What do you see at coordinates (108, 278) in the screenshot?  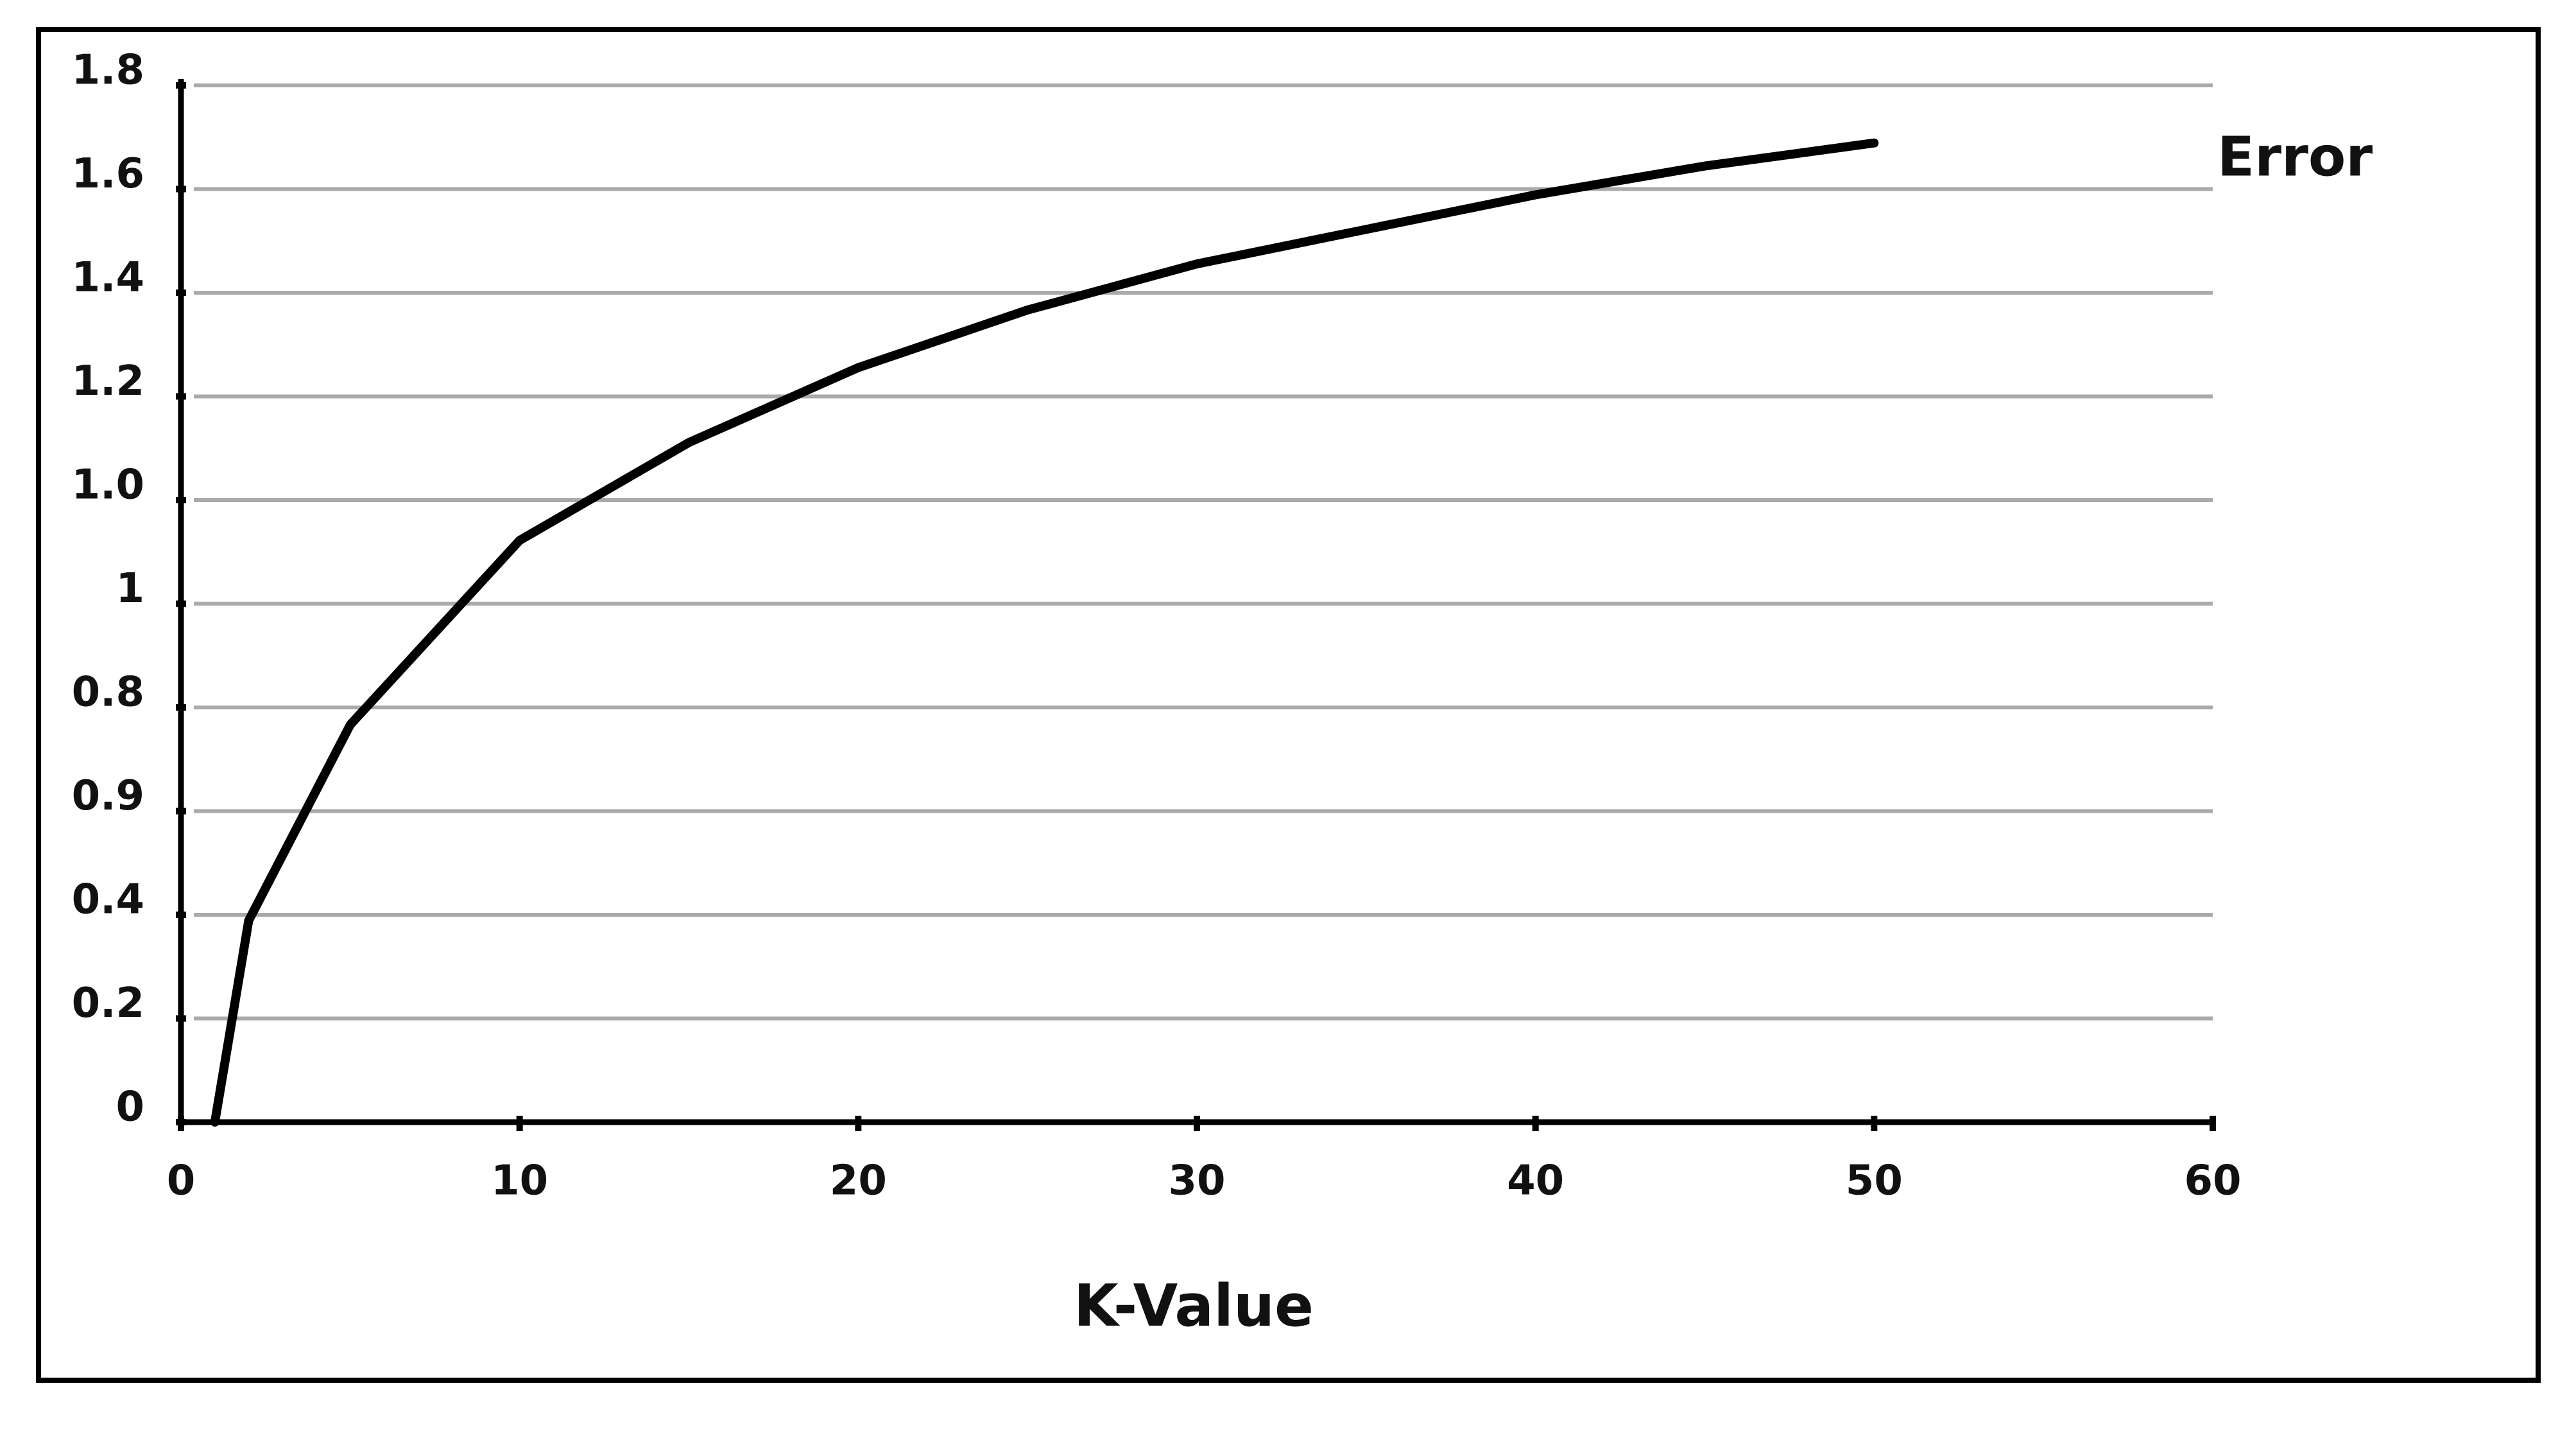 I see `y-tick-label: 1.4` at bounding box center [108, 278].